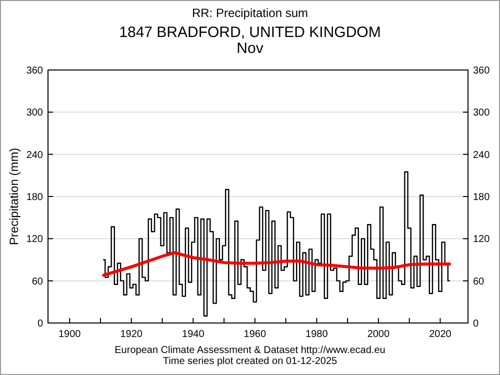 The image size is (500, 375). Describe the element at coordinates (35, 71) in the screenshot. I see `y-tick-label: 360` at that location.